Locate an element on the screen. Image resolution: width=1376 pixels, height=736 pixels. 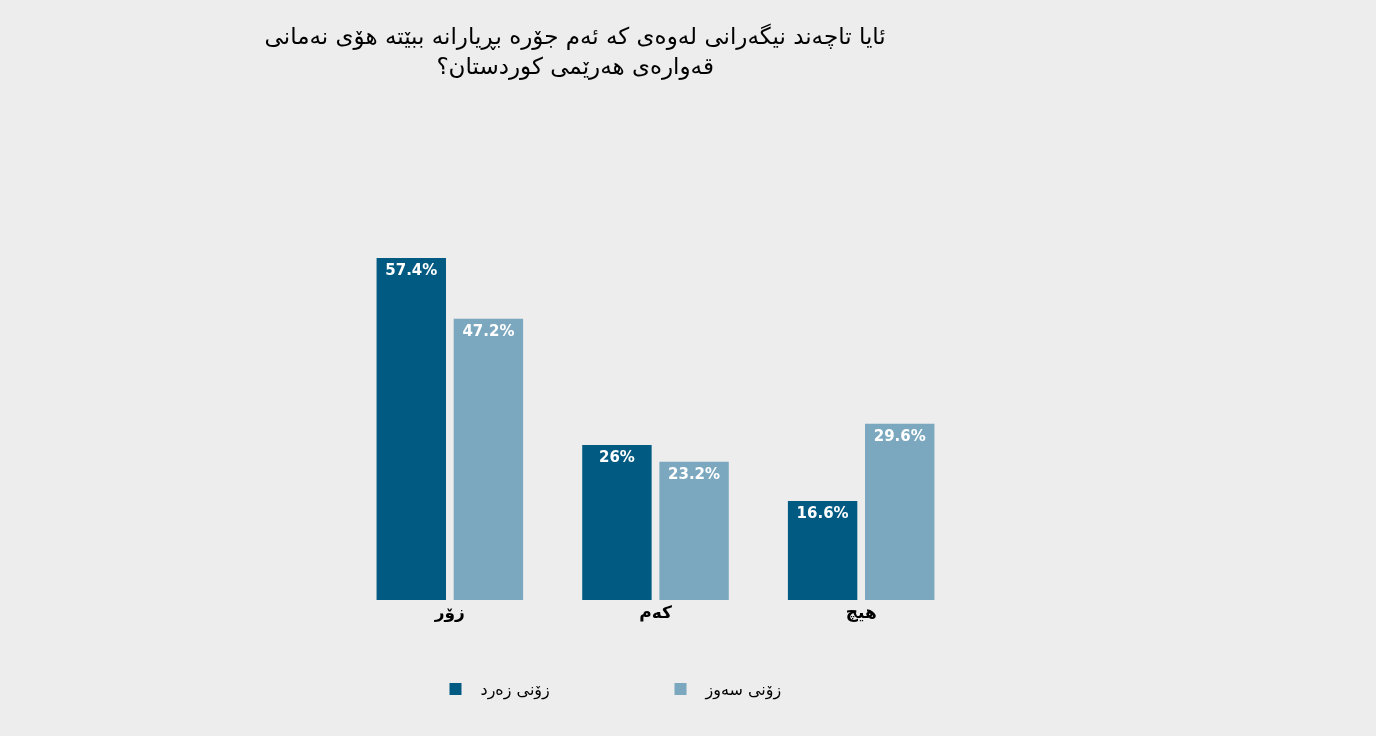
data-label: 16.6% is located at coordinates (822, 513).